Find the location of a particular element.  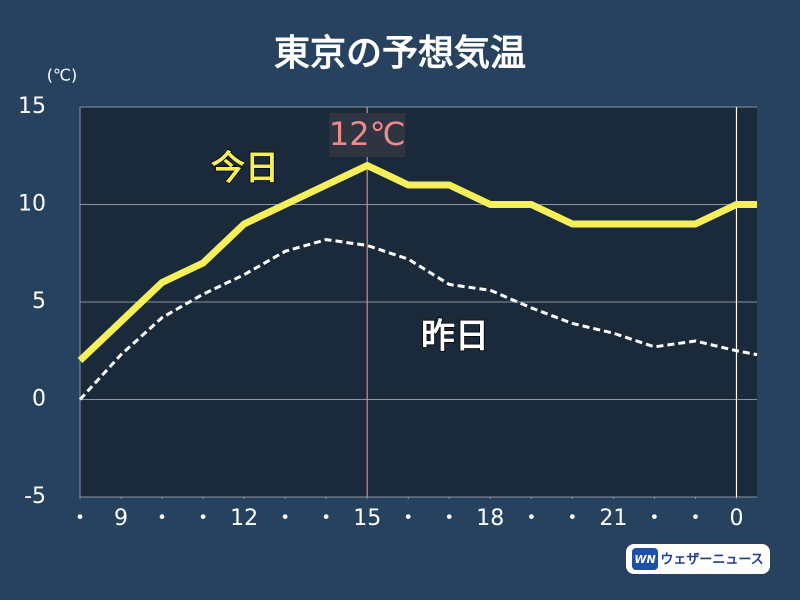

series-label: 昨日 is located at coordinates (455, 337).